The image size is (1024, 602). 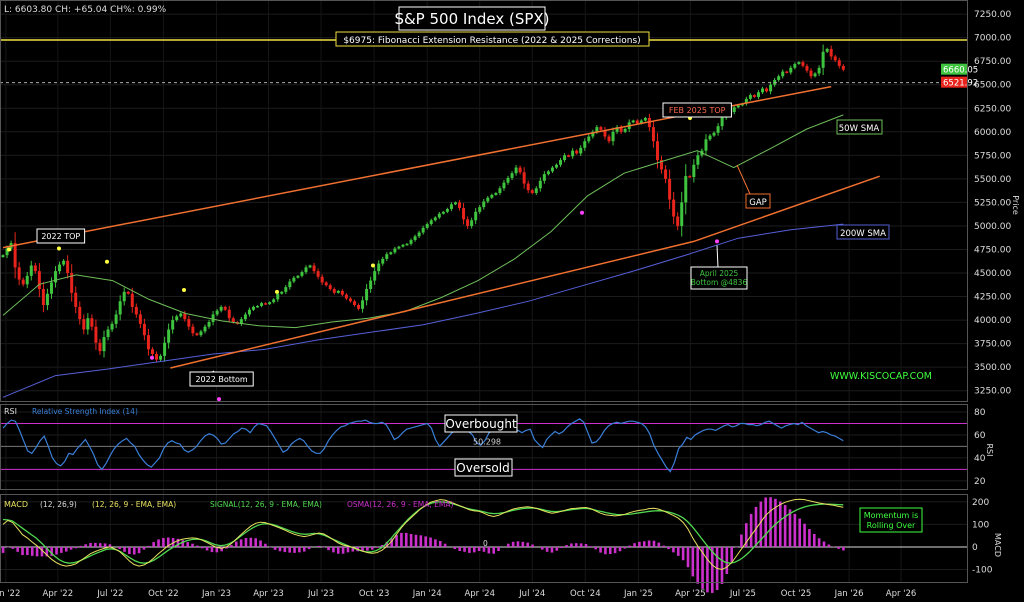 I want to click on macd-line, so click(x=423, y=534).